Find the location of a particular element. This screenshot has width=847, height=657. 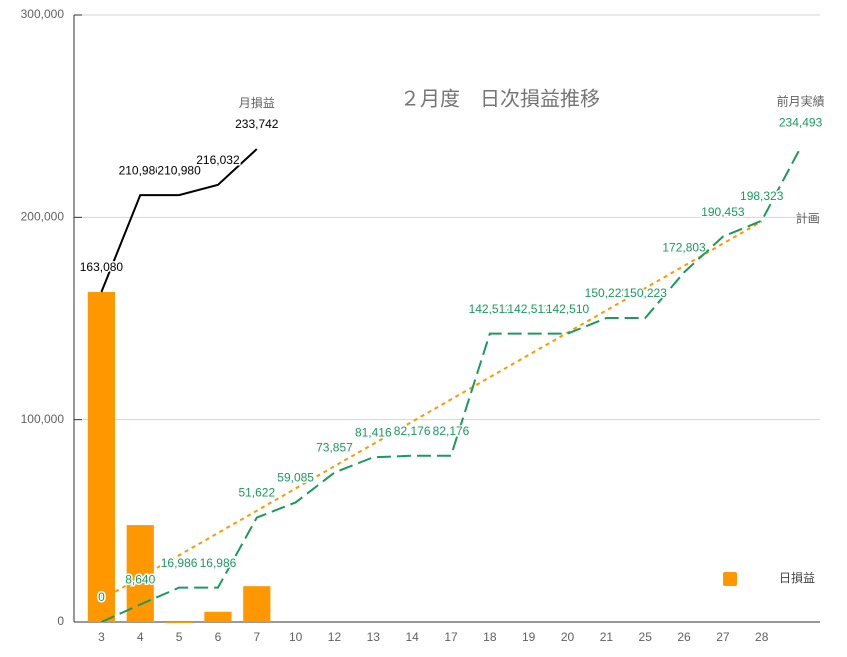

x-tick-label: 7 is located at coordinates (256, 637).